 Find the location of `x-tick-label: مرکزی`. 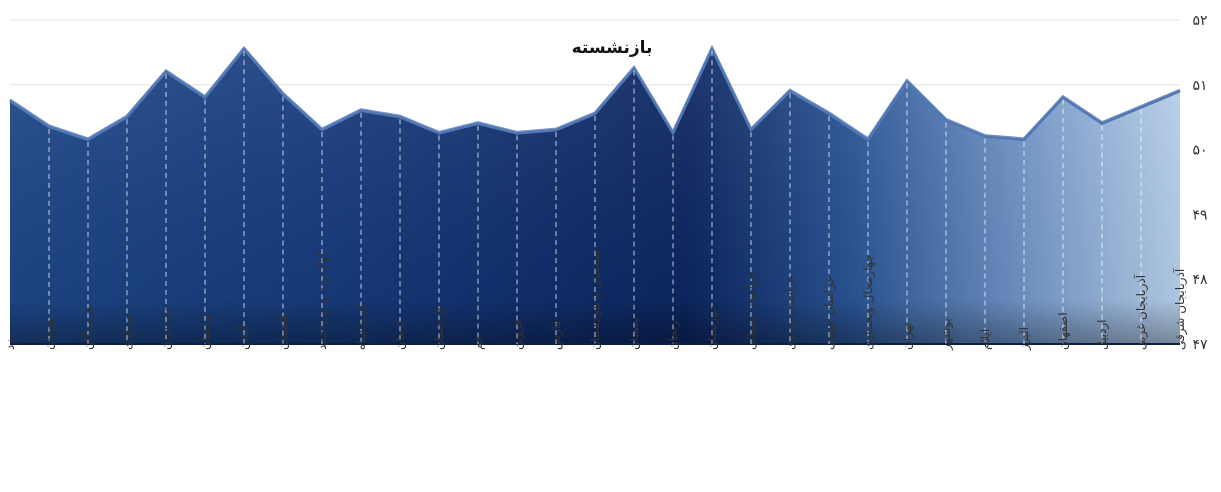

x-tick-label: مرکزی is located at coordinates (127, 332).